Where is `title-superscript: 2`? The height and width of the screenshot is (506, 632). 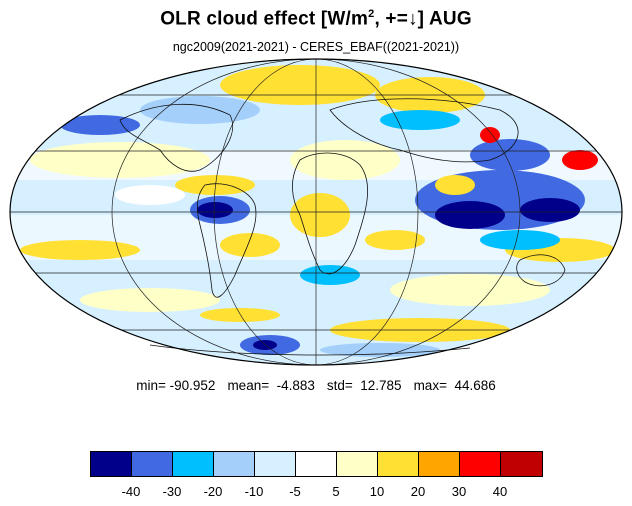
title-superscript: 2 is located at coordinates (371, 14).